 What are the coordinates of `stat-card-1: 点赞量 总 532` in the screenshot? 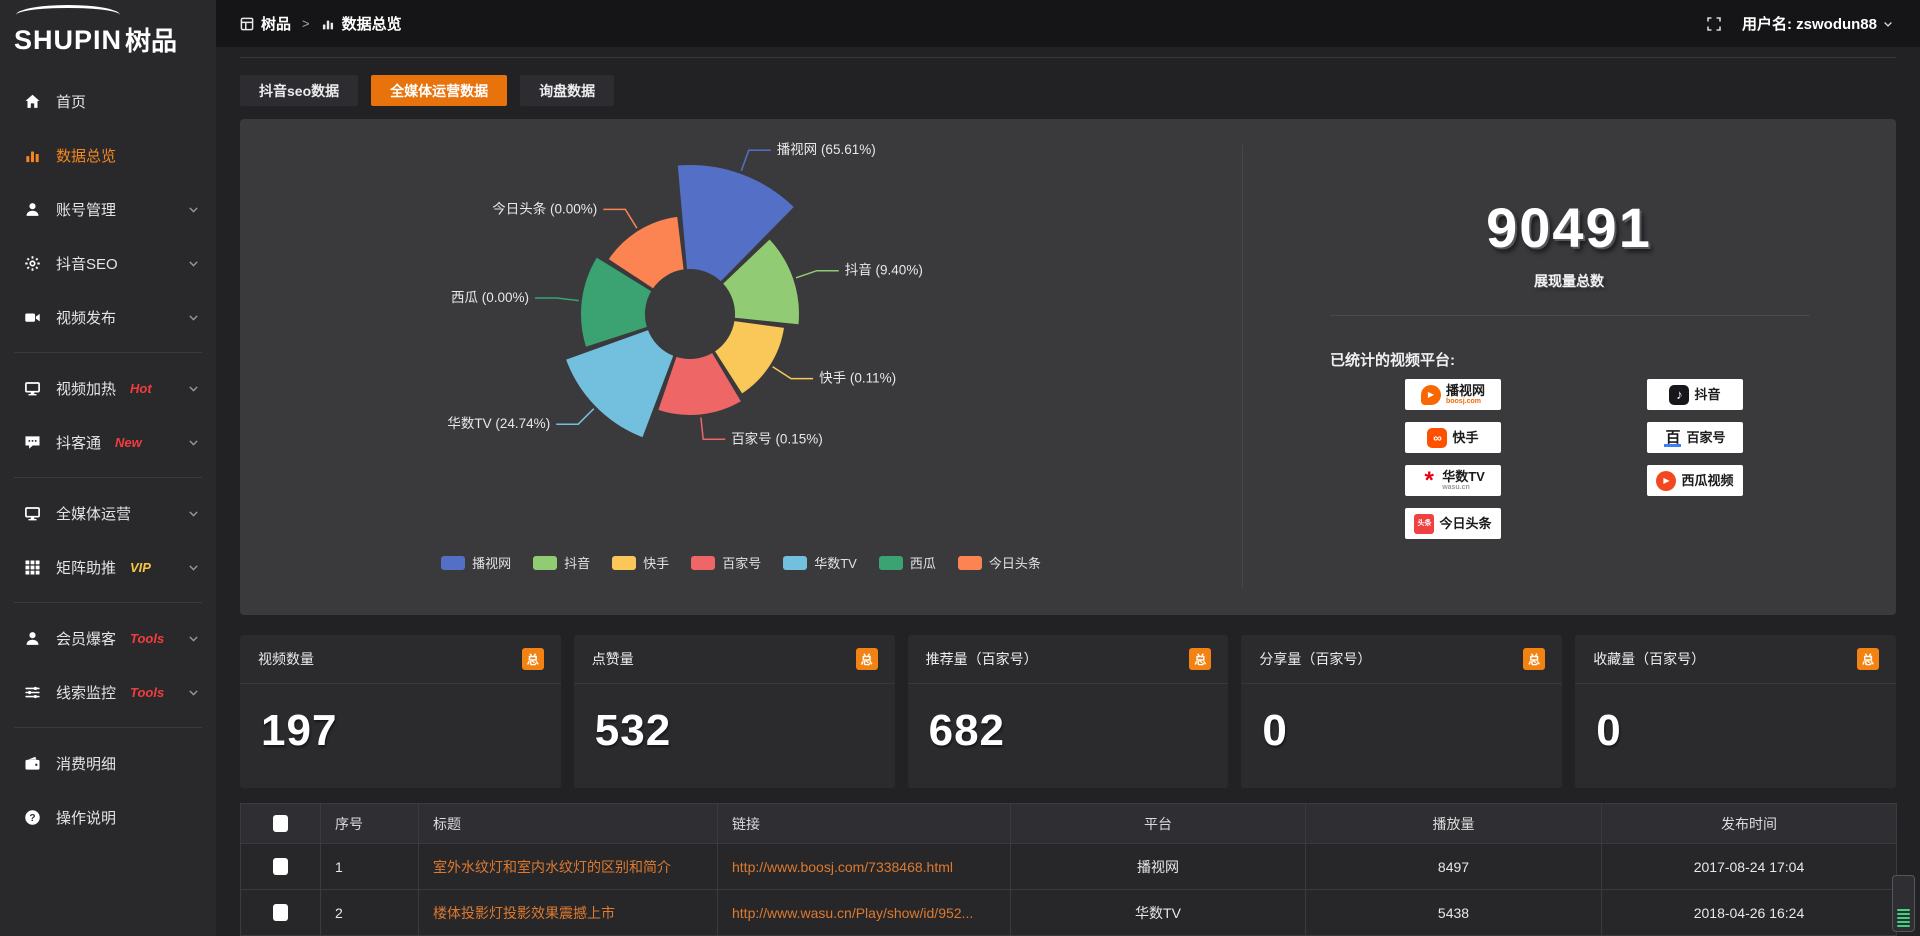 It's located at (734, 711).